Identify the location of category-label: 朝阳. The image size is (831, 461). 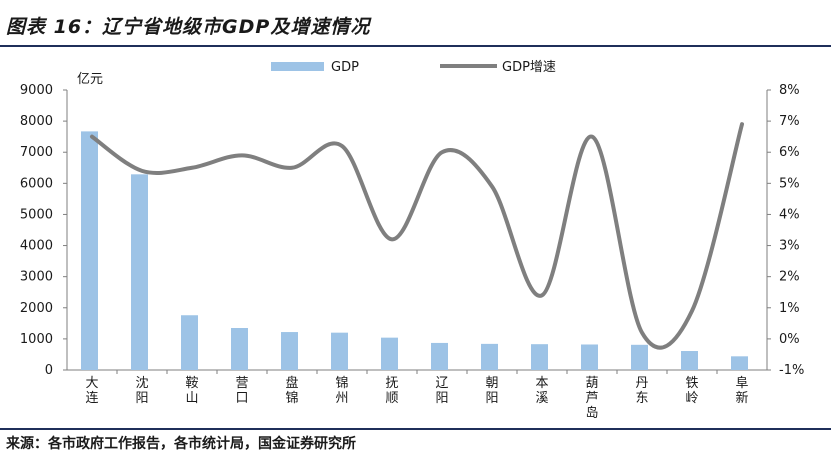
(491, 391).